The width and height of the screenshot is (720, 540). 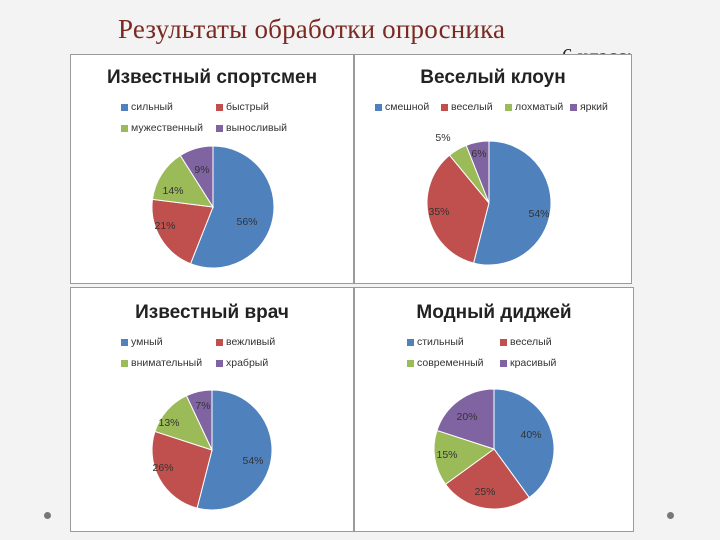 I want to click on slice-label: 15%, so click(x=446, y=455).